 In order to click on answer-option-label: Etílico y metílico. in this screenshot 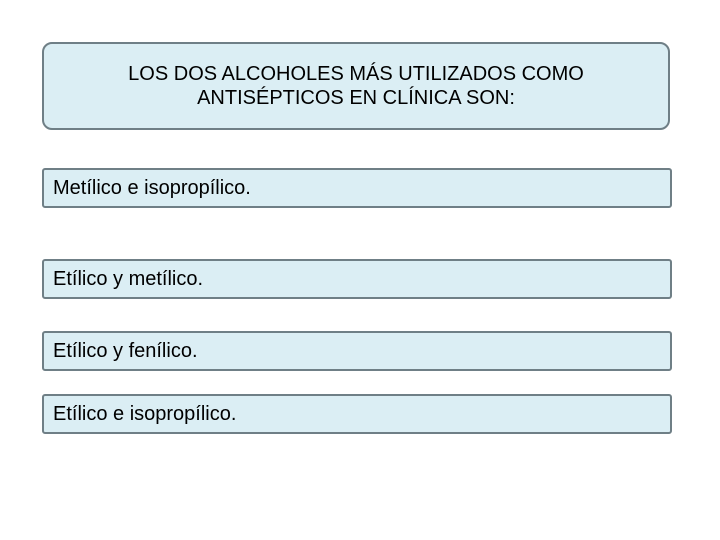, I will do `click(128, 279)`.